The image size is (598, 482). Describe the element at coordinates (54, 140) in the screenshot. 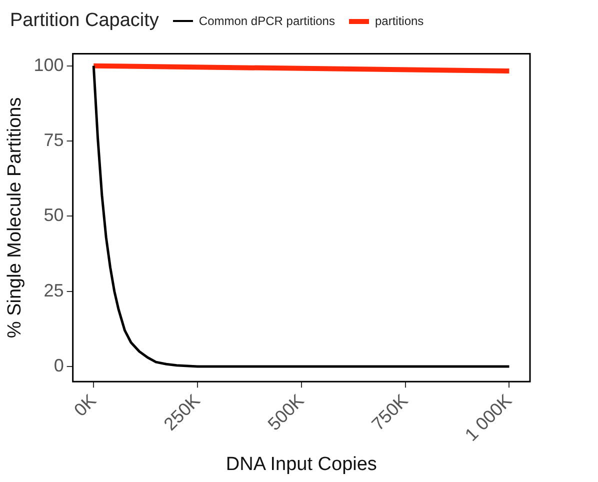

I see `y-tick-label: 75` at that location.